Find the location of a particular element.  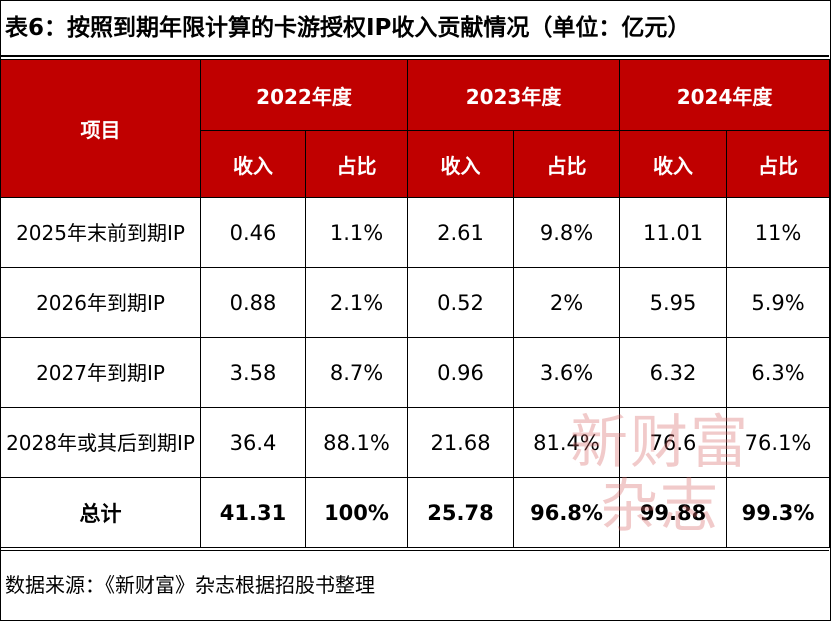

total-label: 总计 is located at coordinates (100, 512).